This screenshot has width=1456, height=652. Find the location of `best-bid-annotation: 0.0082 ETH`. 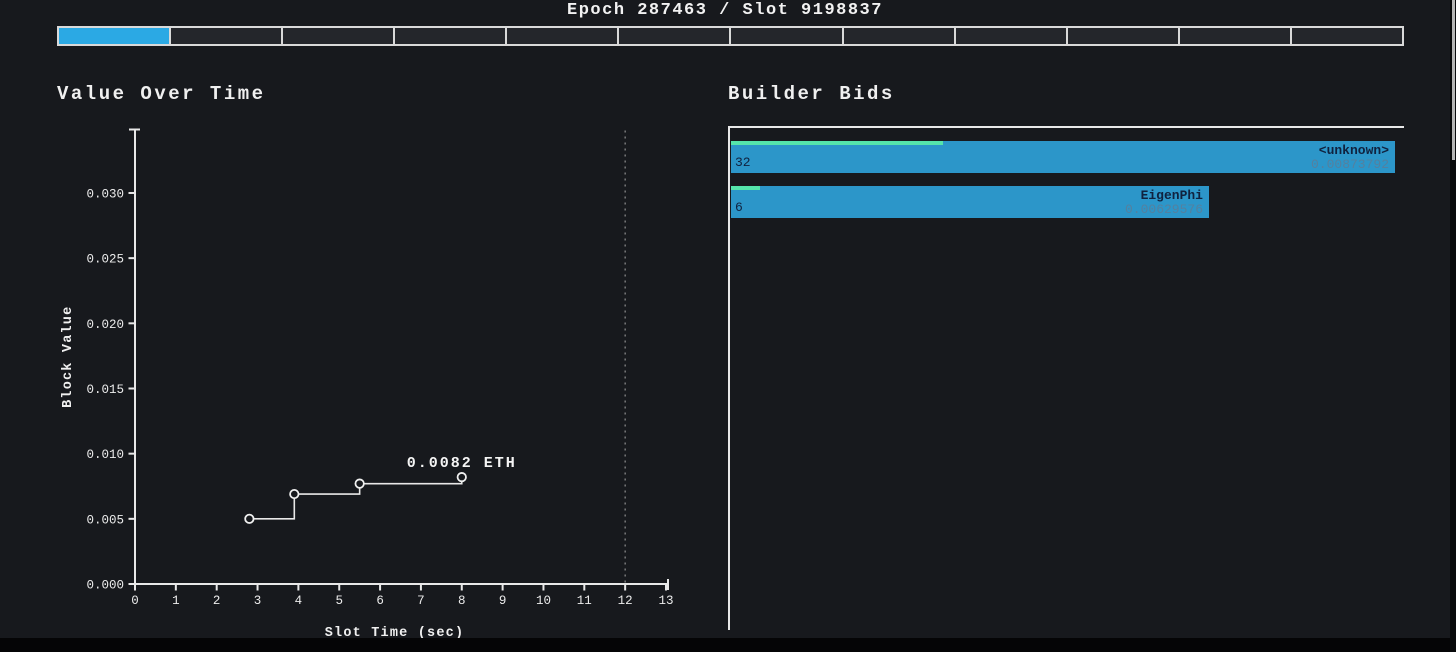

best-bid-annotation: 0.0082 ETH is located at coordinates (462, 463).